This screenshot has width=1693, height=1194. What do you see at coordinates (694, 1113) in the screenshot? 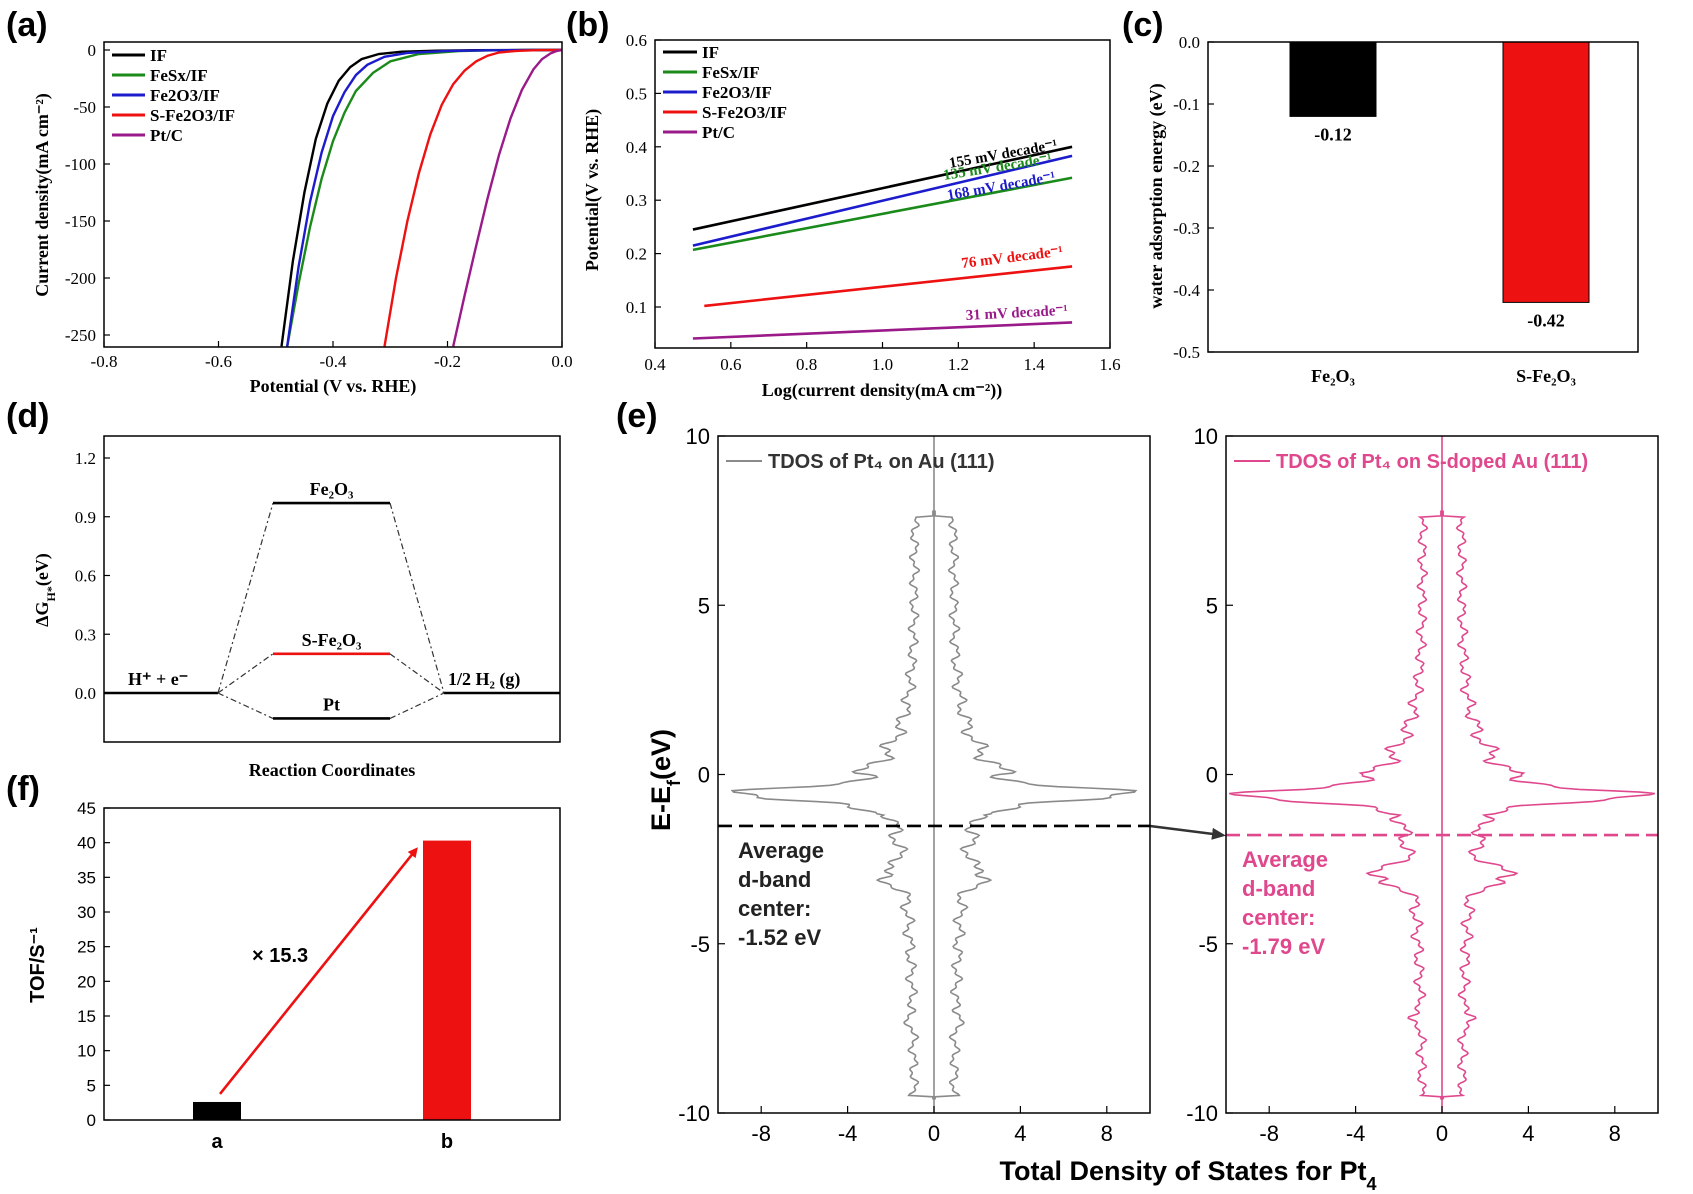
I see `panel-e-ytick-label: -10` at bounding box center [694, 1113].